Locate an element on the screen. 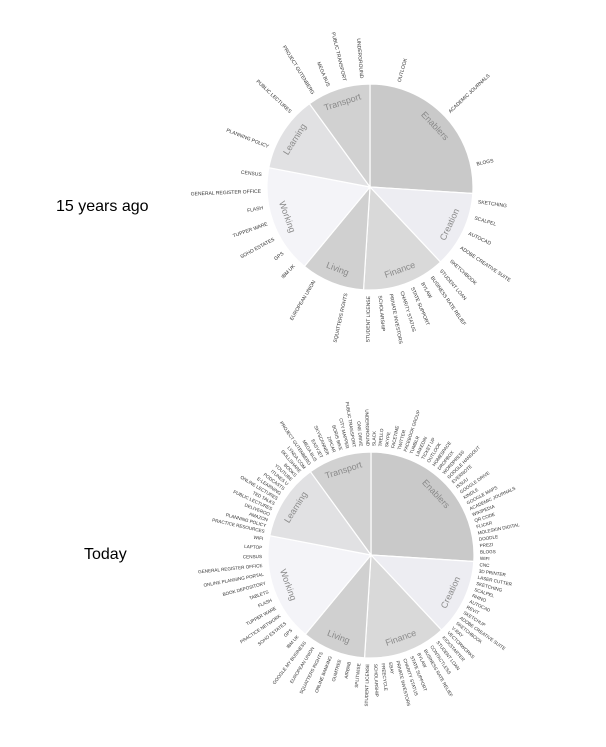  outer-label: LAPTOP is located at coordinates (253, 547).